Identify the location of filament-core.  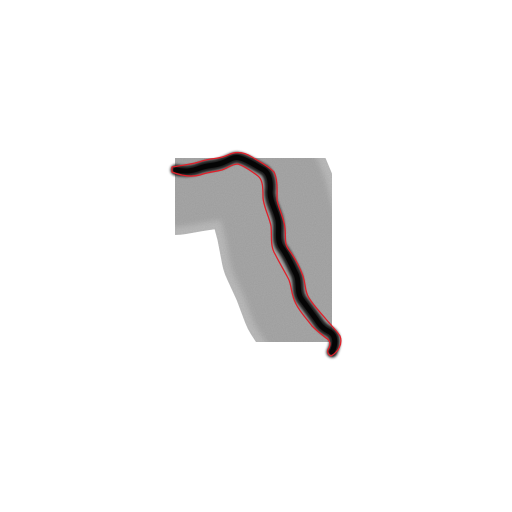
(255, 255).